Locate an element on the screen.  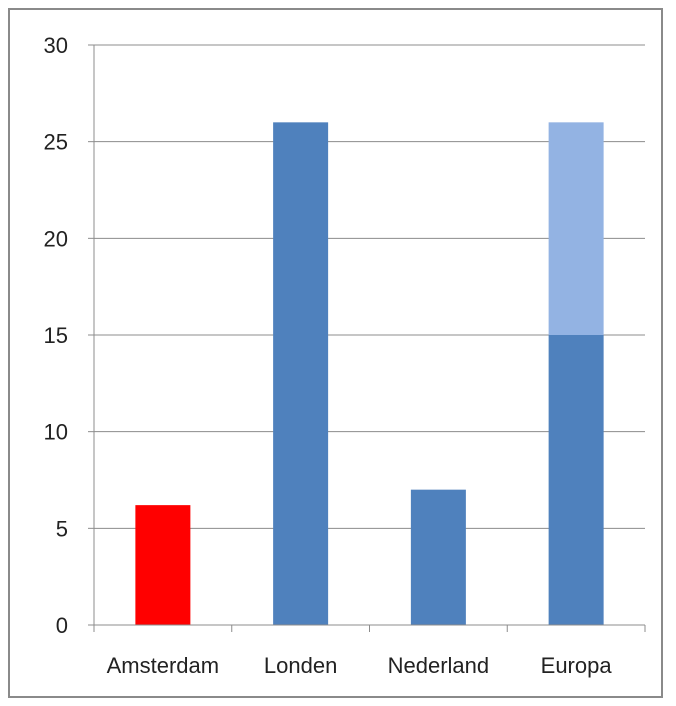
y-tick-label: 15 is located at coordinates (56, 335).